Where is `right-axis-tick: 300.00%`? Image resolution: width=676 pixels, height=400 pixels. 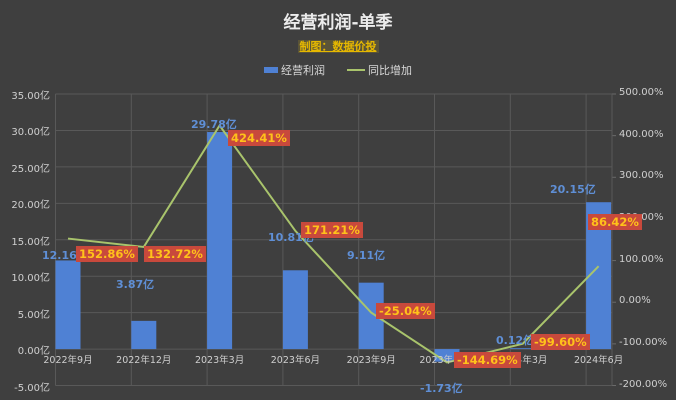 right-axis-tick: 300.00% is located at coordinates (641, 176).